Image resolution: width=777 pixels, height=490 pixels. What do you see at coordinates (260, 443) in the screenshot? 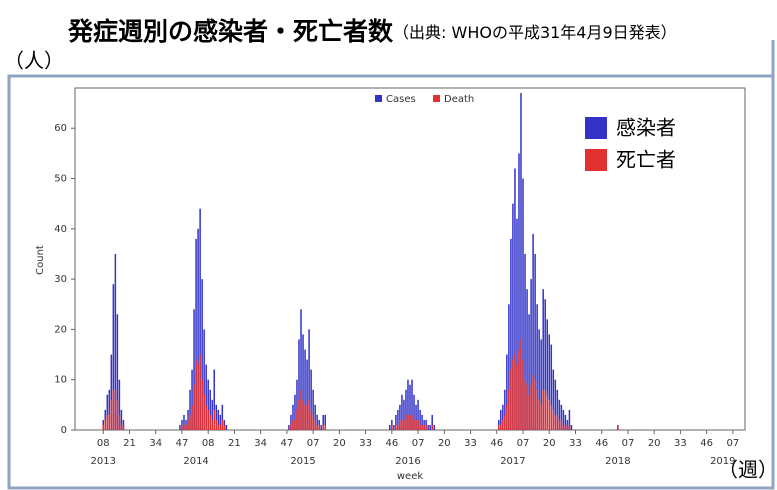
I see `x-tick-label: 34` at bounding box center [260, 443].